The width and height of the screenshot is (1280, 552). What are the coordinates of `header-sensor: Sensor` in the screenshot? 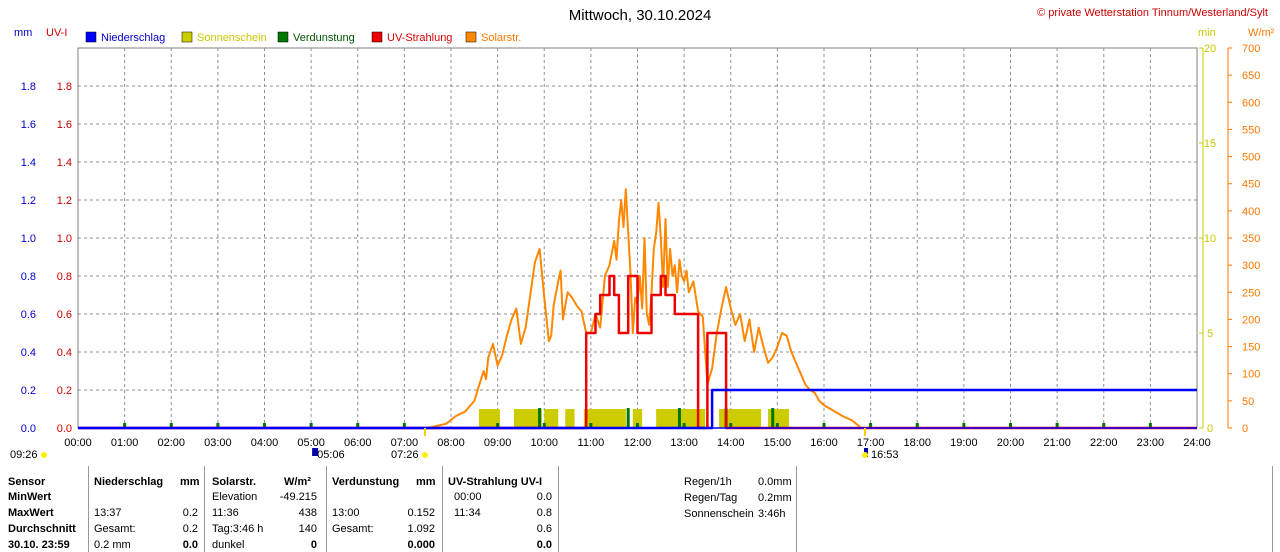 It's located at (27, 482).